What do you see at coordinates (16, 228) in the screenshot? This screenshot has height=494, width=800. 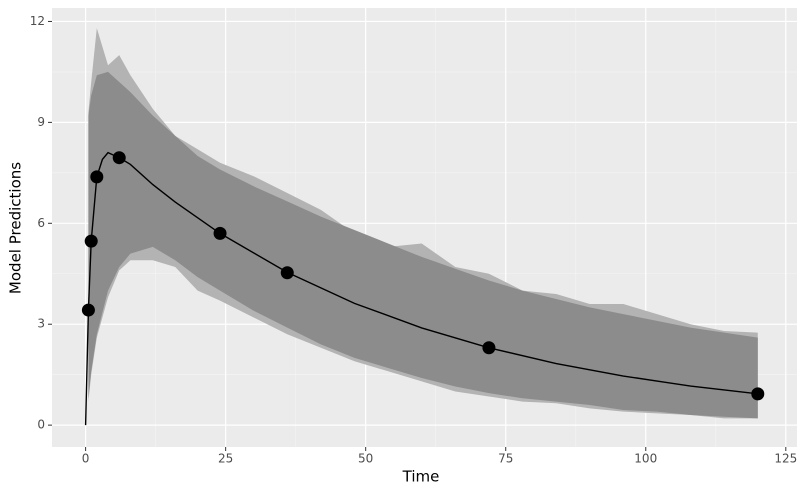 I see `y-axis-title: Model Predictions` at bounding box center [16, 228].